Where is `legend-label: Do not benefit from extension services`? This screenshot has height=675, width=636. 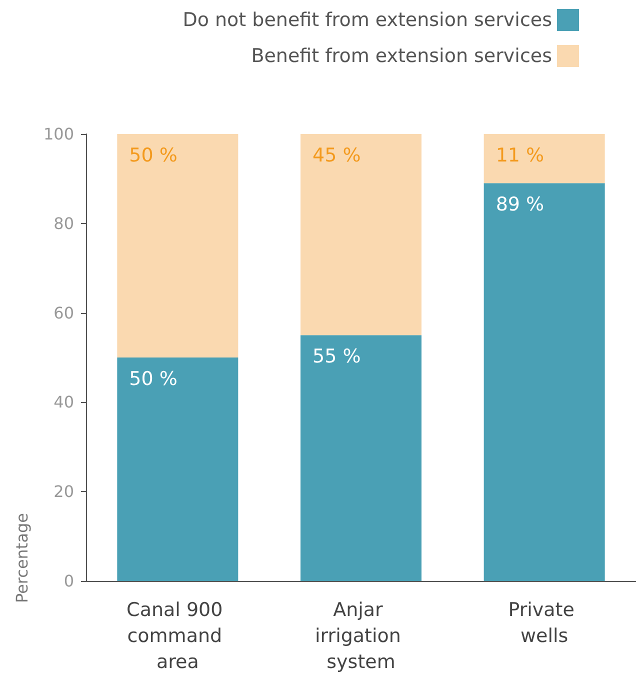 legend-label: Do not benefit from extension services is located at coordinates (367, 20).